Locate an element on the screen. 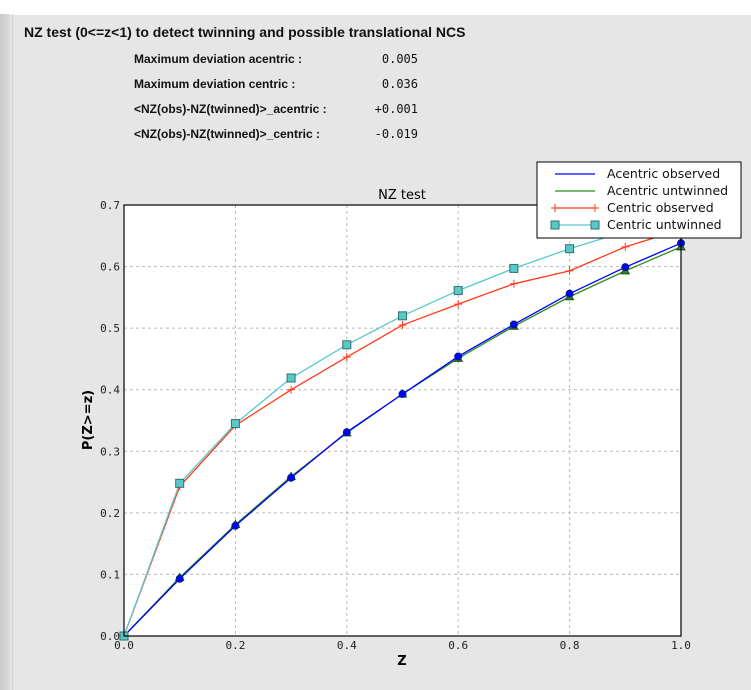  legend-label: Acentric untwinned is located at coordinates (667, 190).